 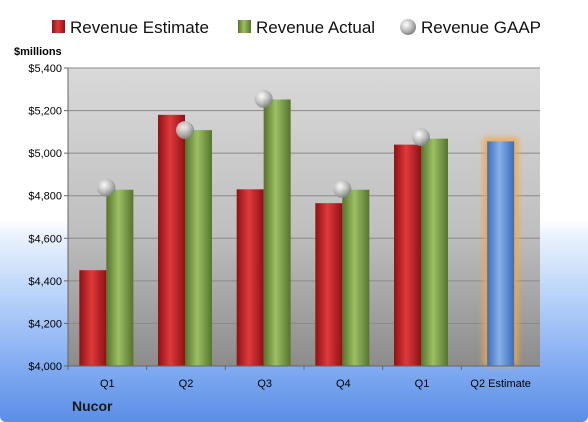 What do you see at coordinates (186, 384) in the screenshot?
I see `x-tick-label: Q2` at bounding box center [186, 384].